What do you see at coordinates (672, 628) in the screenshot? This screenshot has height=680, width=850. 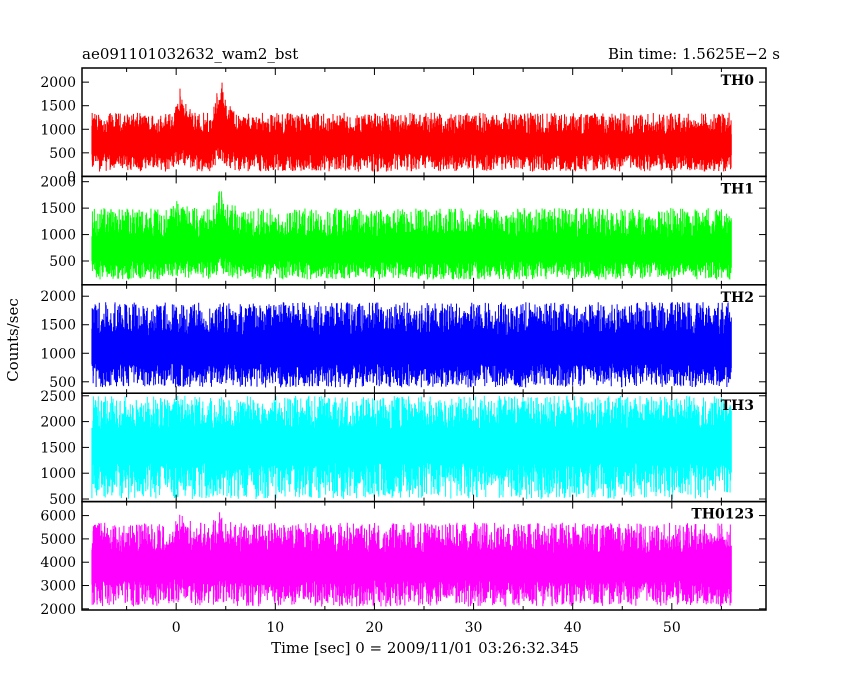 I see `x-tick-label: 50` at bounding box center [672, 628].